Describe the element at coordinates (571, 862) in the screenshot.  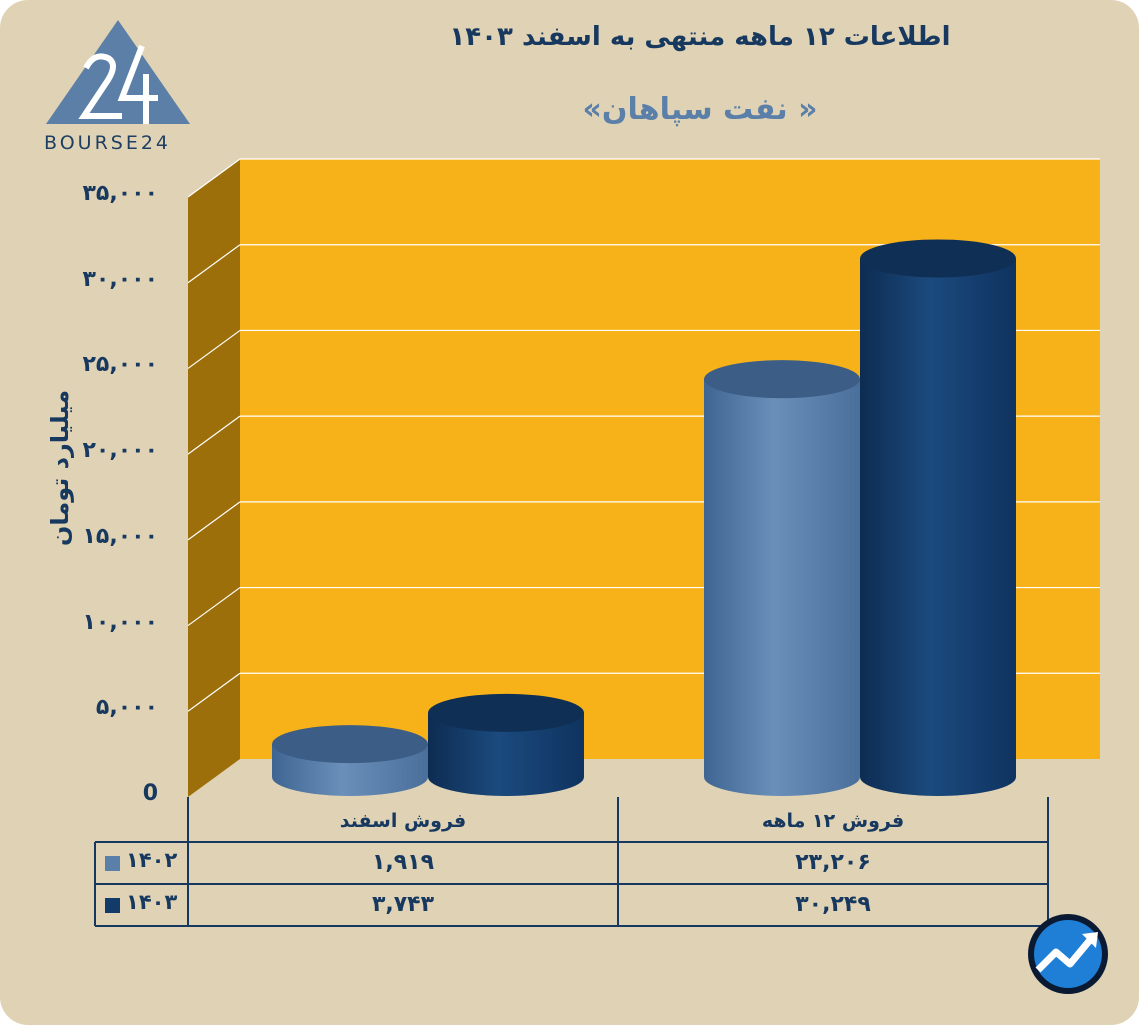
I see `data-table-lines` at that location.